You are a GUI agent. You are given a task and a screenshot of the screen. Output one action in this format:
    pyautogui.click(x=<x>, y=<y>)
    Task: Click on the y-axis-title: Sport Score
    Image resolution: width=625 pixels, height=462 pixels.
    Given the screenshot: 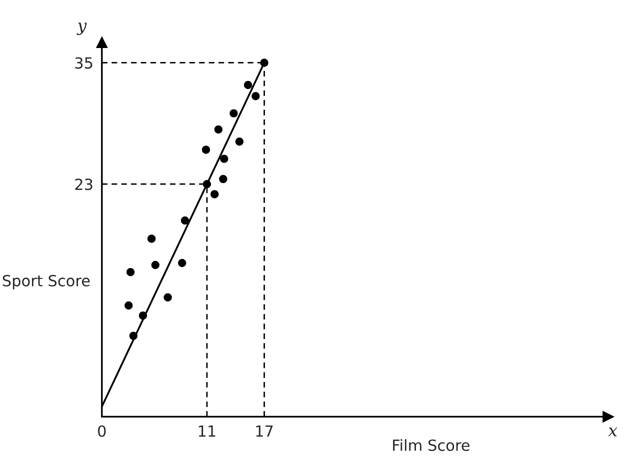 What is the action you would take?
    pyautogui.click(x=46, y=282)
    